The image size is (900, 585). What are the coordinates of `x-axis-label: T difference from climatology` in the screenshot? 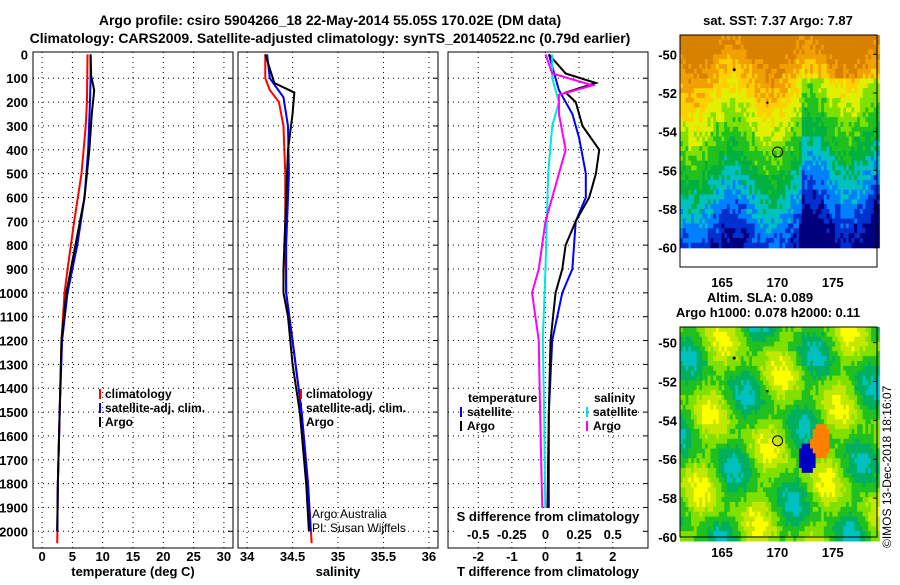 It's located at (548, 571).